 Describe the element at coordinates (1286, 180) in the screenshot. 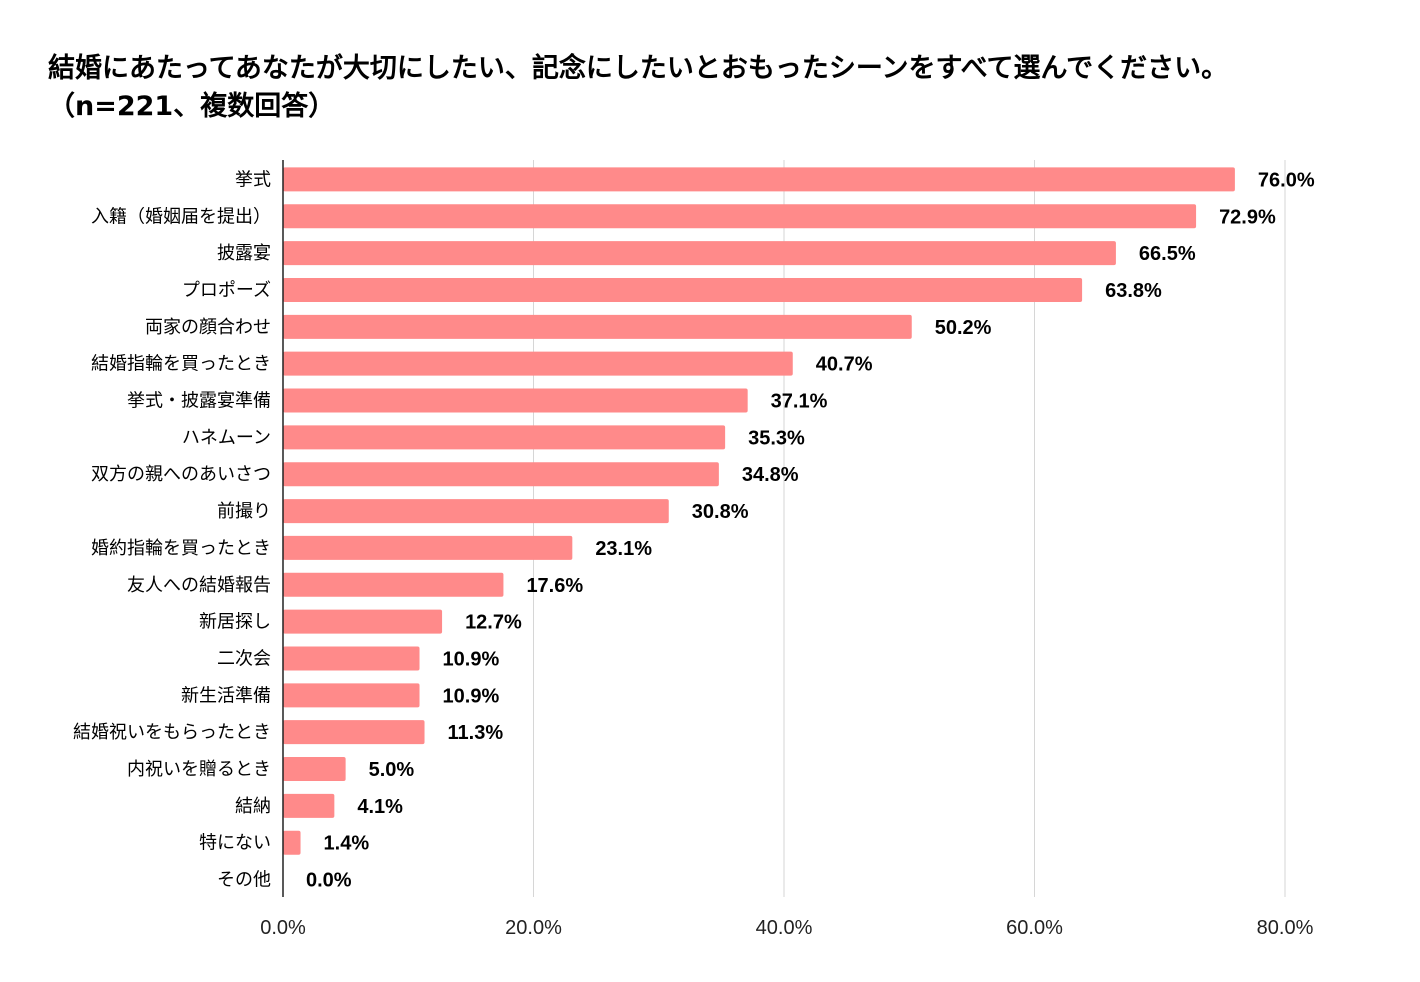

I see `value-label-0: 76.0%` at that location.